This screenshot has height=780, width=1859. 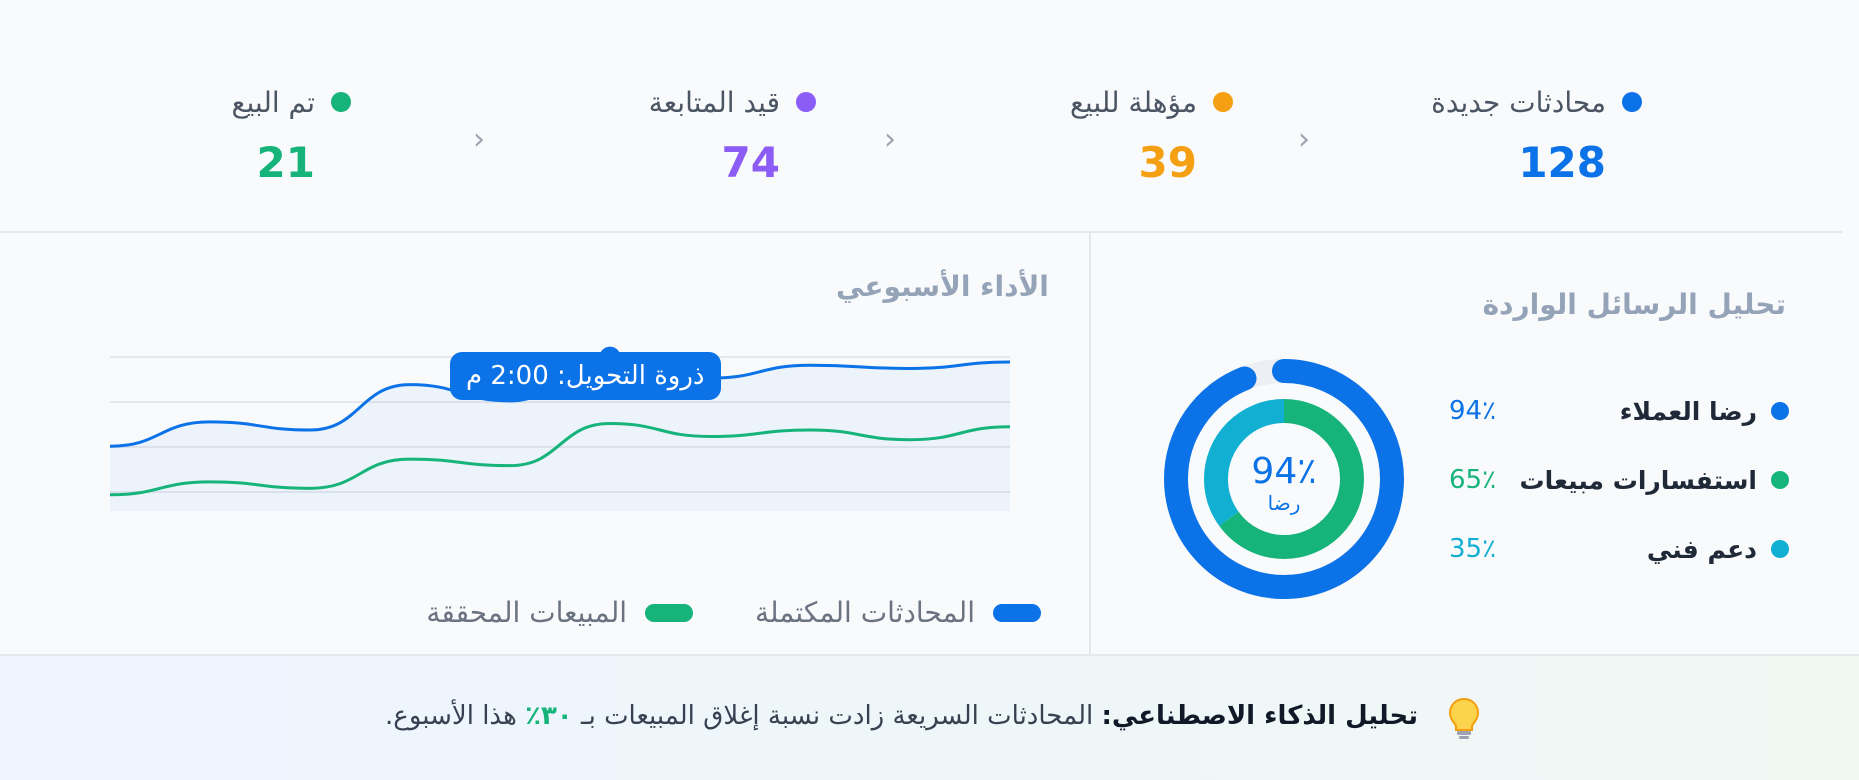 What do you see at coordinates (1259, 716) in the screenshot?
I see `insight-title: تحليل الذكاء الاصطناعي:` at bounding box center [1259, 716].